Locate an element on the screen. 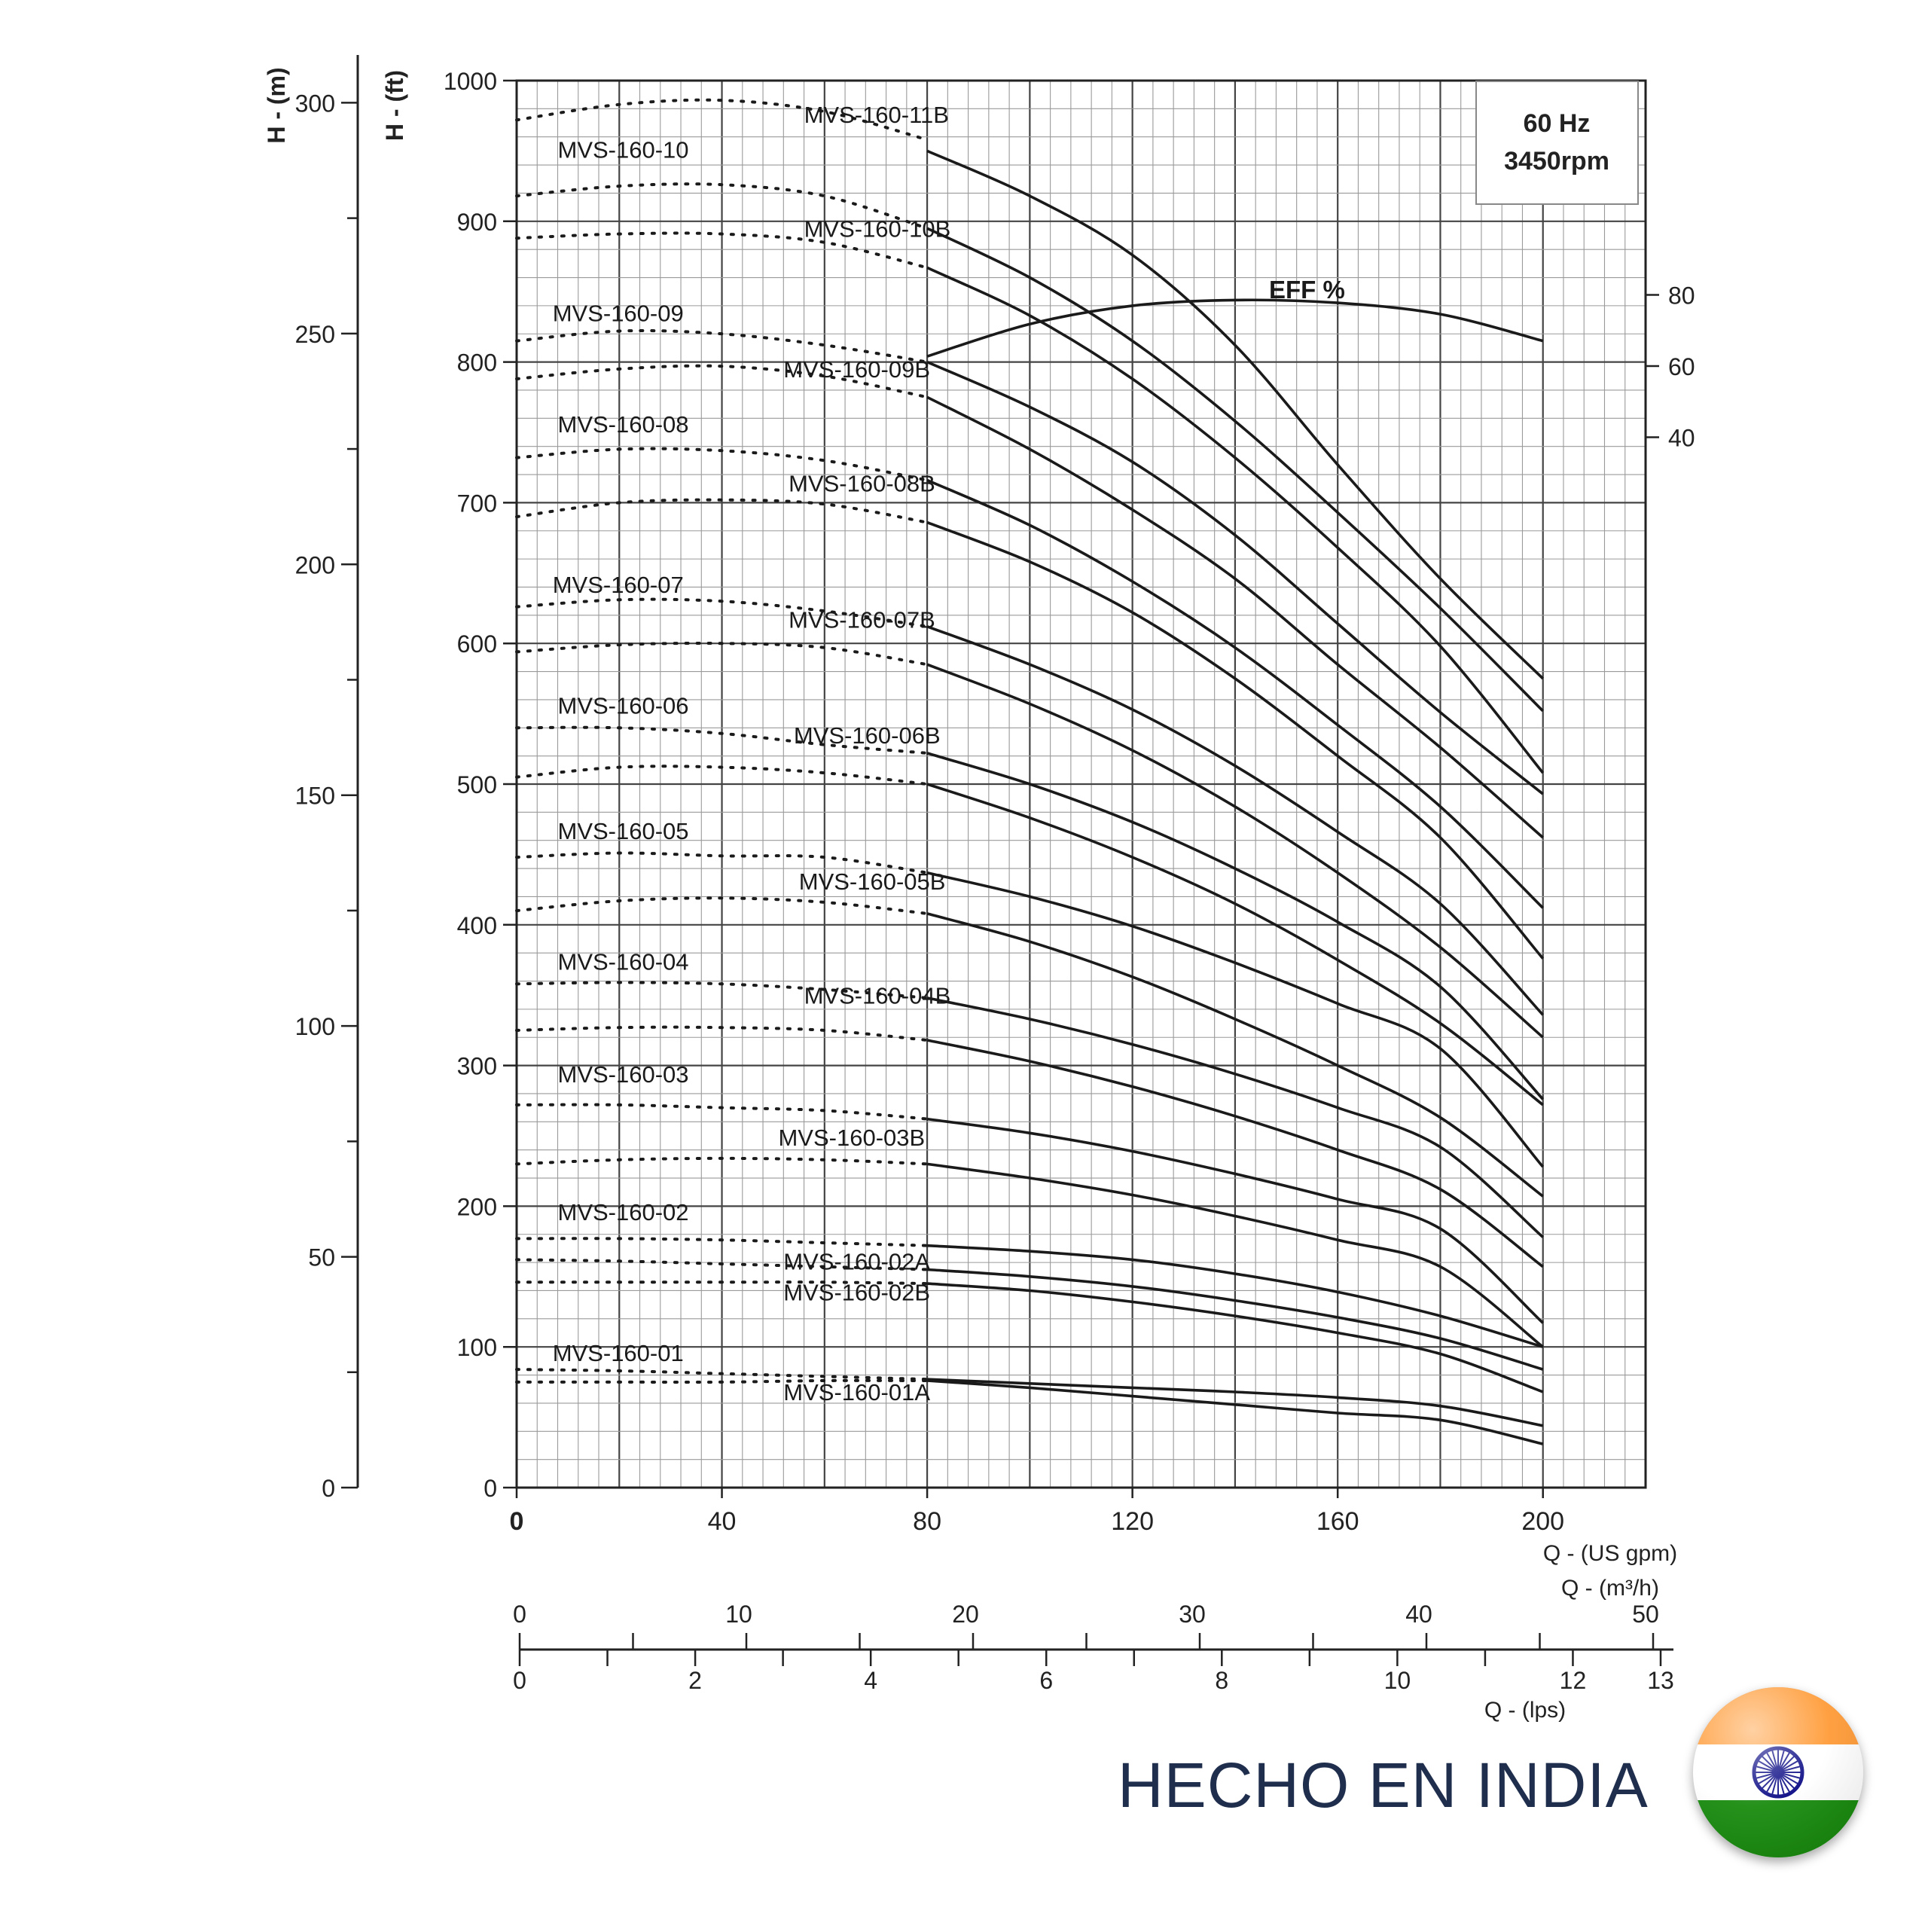 This screenshot has height=1932, width=1928. x-m3h-tick-label: 50 is located at coordinates (1645, 1615).